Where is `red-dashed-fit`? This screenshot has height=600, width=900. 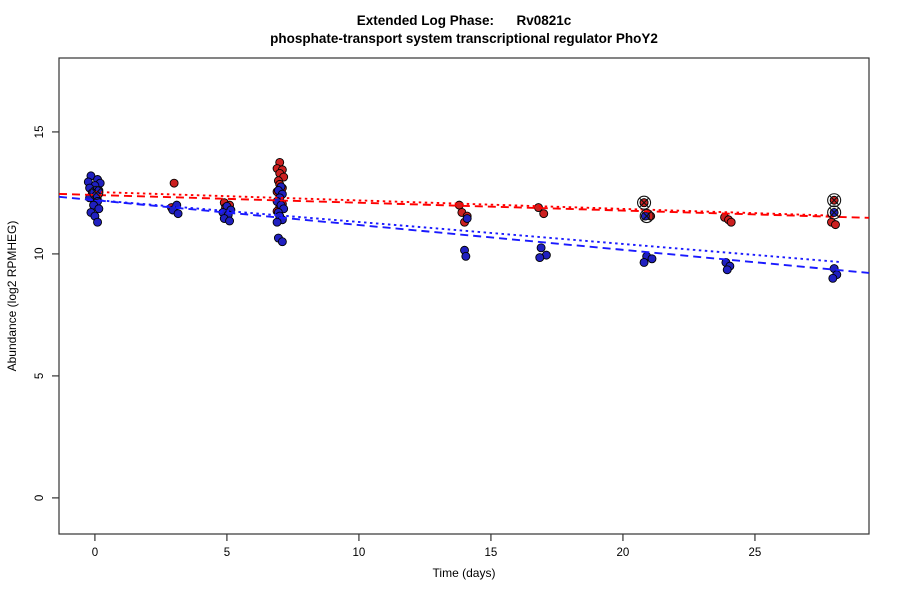 red-dashed-fit is located at coordinates (464, 205).